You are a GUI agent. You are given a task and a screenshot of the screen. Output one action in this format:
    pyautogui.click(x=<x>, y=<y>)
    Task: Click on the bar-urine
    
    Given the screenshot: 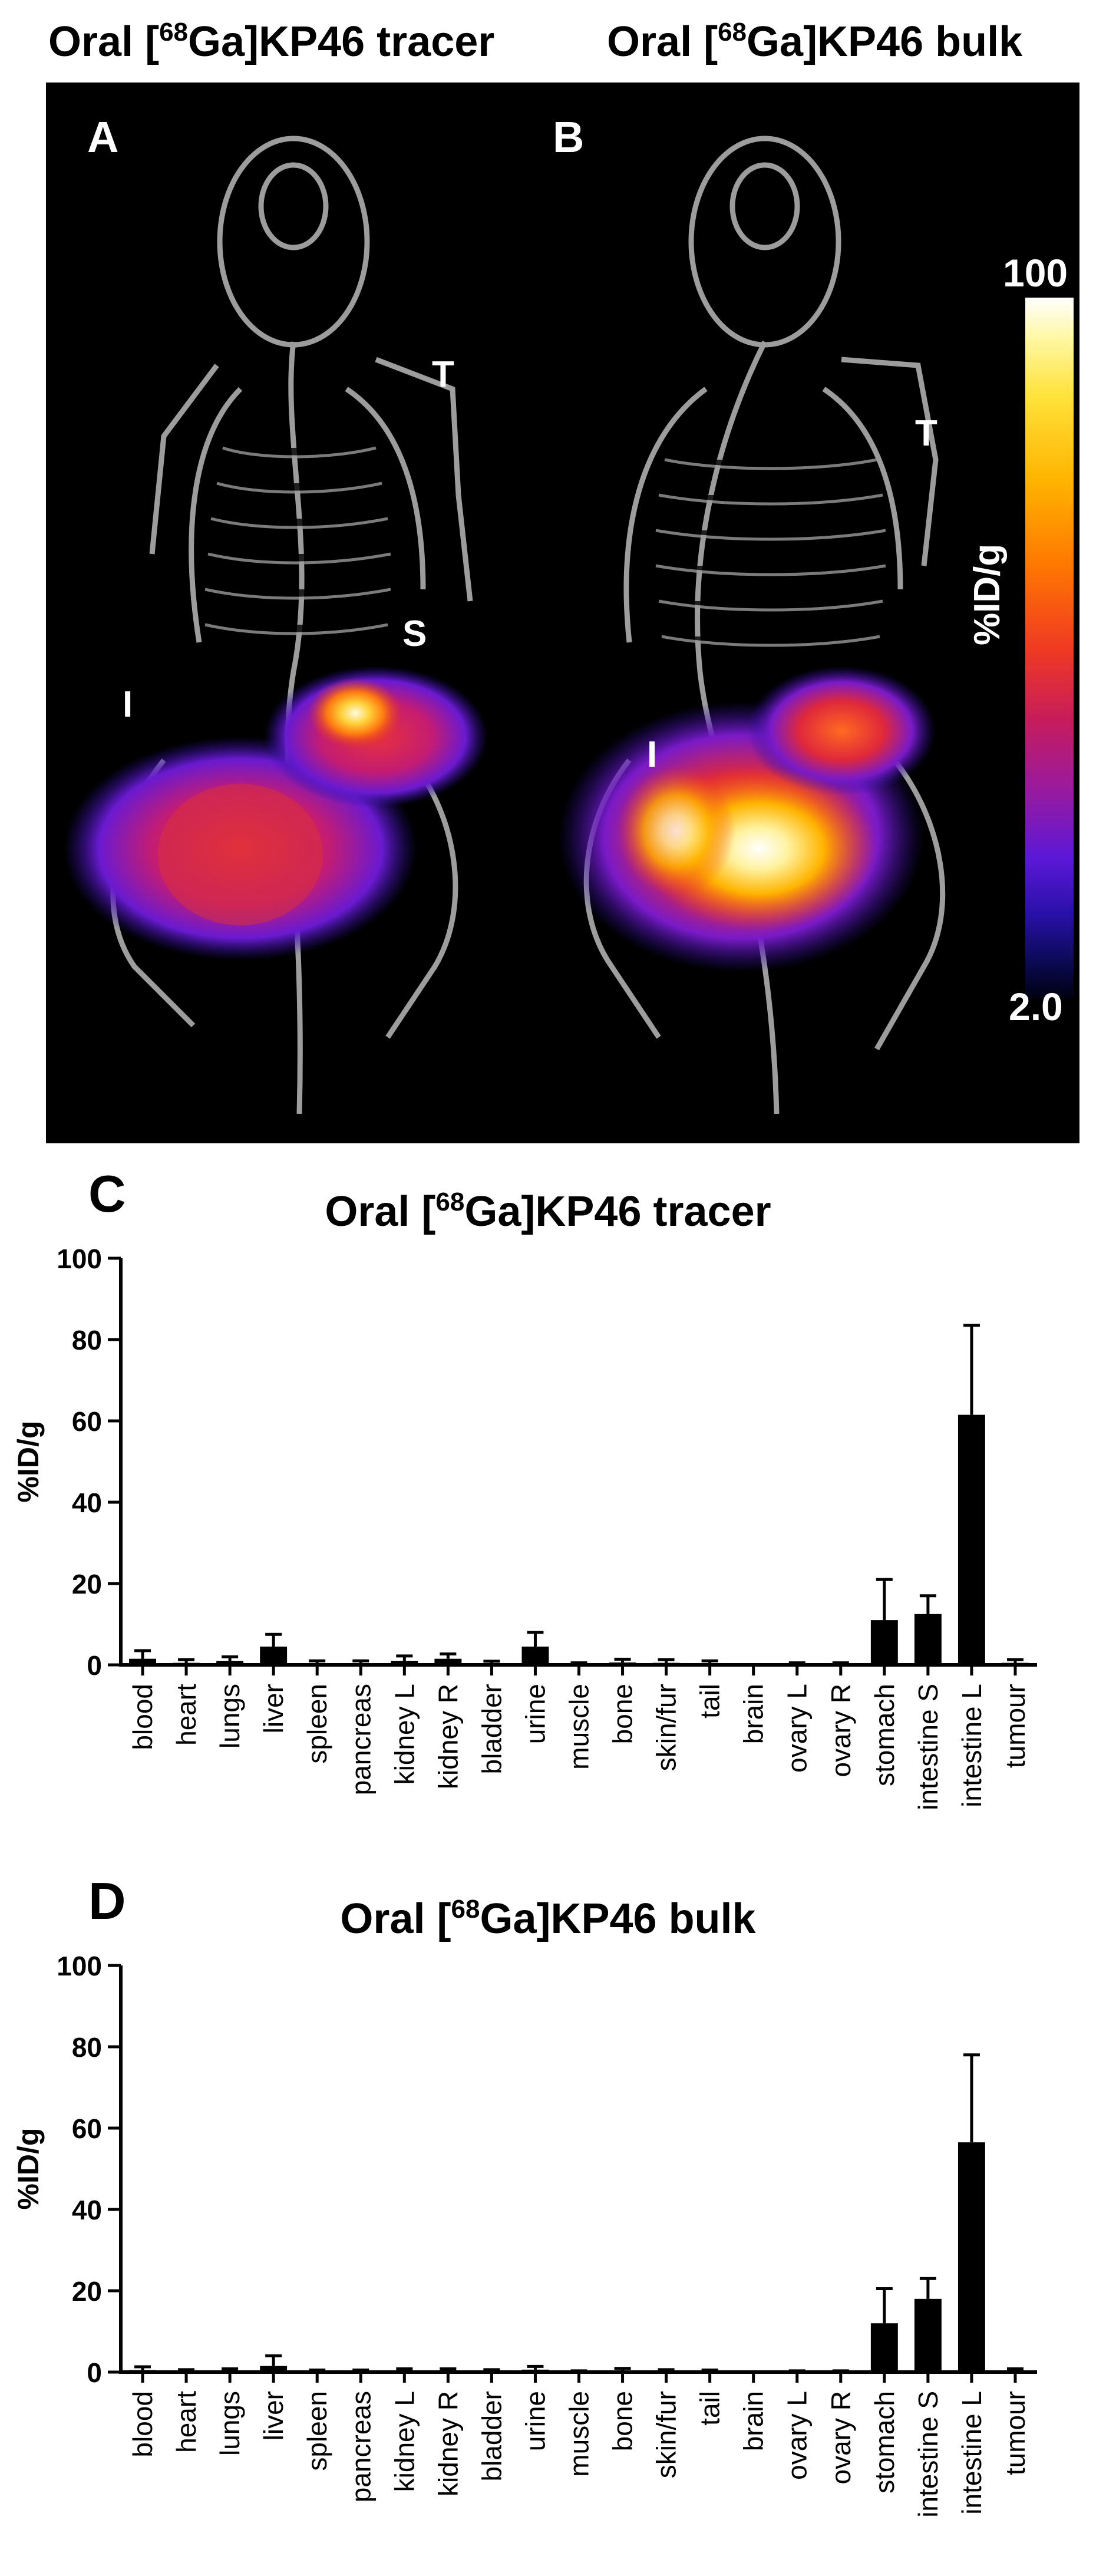 What is the action you would take?
    pyautogui.click(x=535, y=2370)
    